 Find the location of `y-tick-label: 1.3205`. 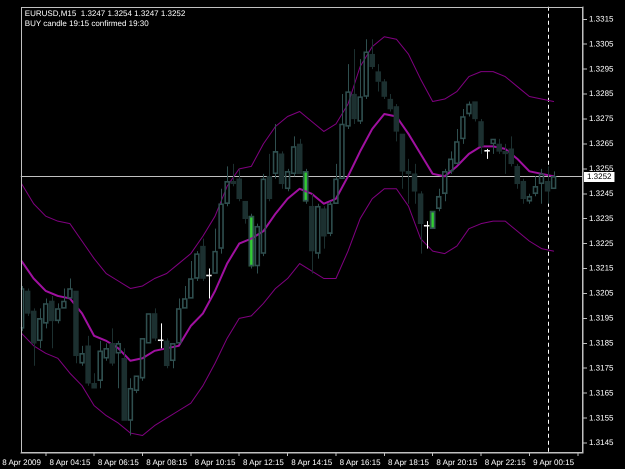

y-tick-label: 1.3205 is located at coordinates (601, 293).